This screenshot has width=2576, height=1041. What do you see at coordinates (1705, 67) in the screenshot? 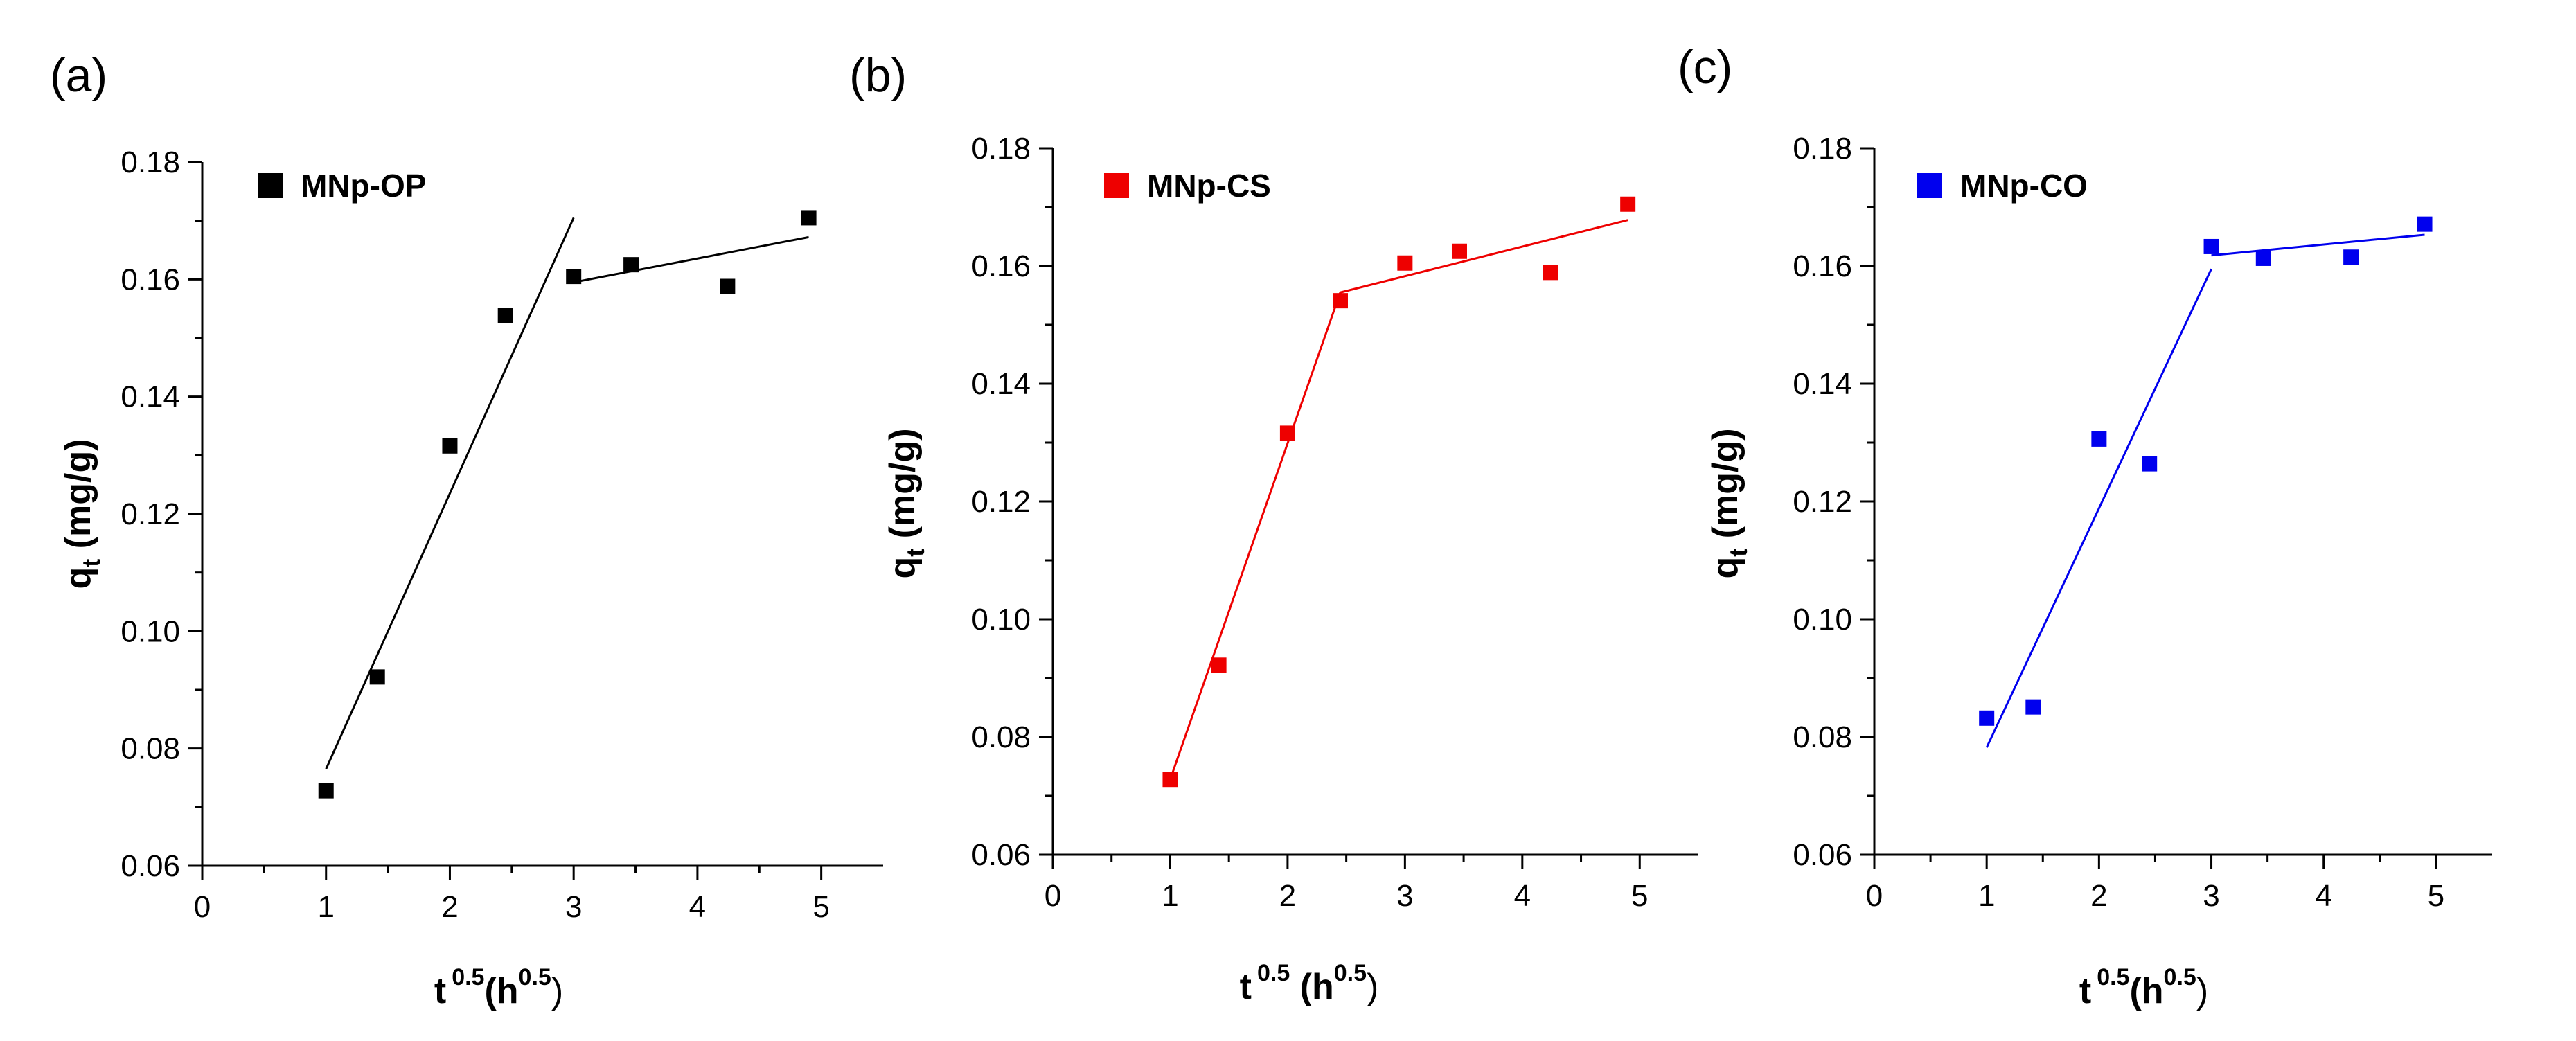
I see `panel-label: (c)` at bounding box center [1705, 67].